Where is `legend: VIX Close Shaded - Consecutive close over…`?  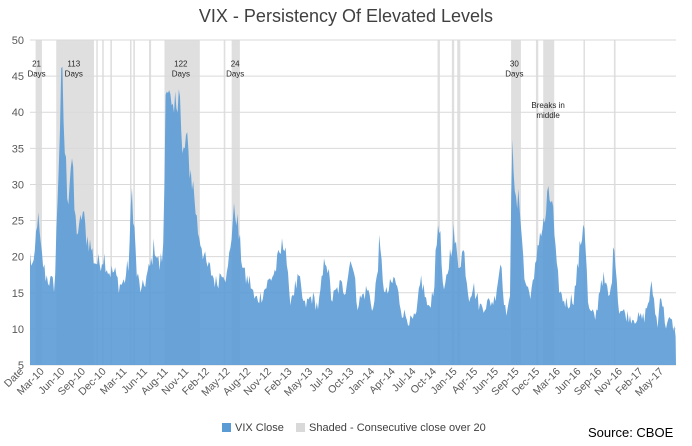
legend: VIX Close Shaded - Consecutive close over… is located at coordinates (354, 428).